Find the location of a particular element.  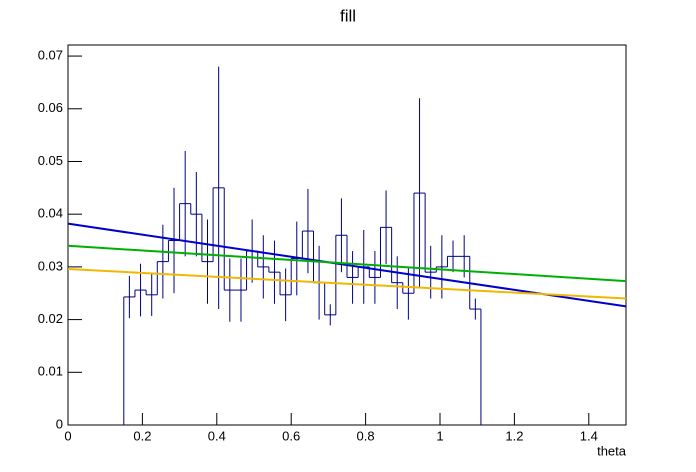

x-tick-label: 0.8 is located at coordinates (366, 435).